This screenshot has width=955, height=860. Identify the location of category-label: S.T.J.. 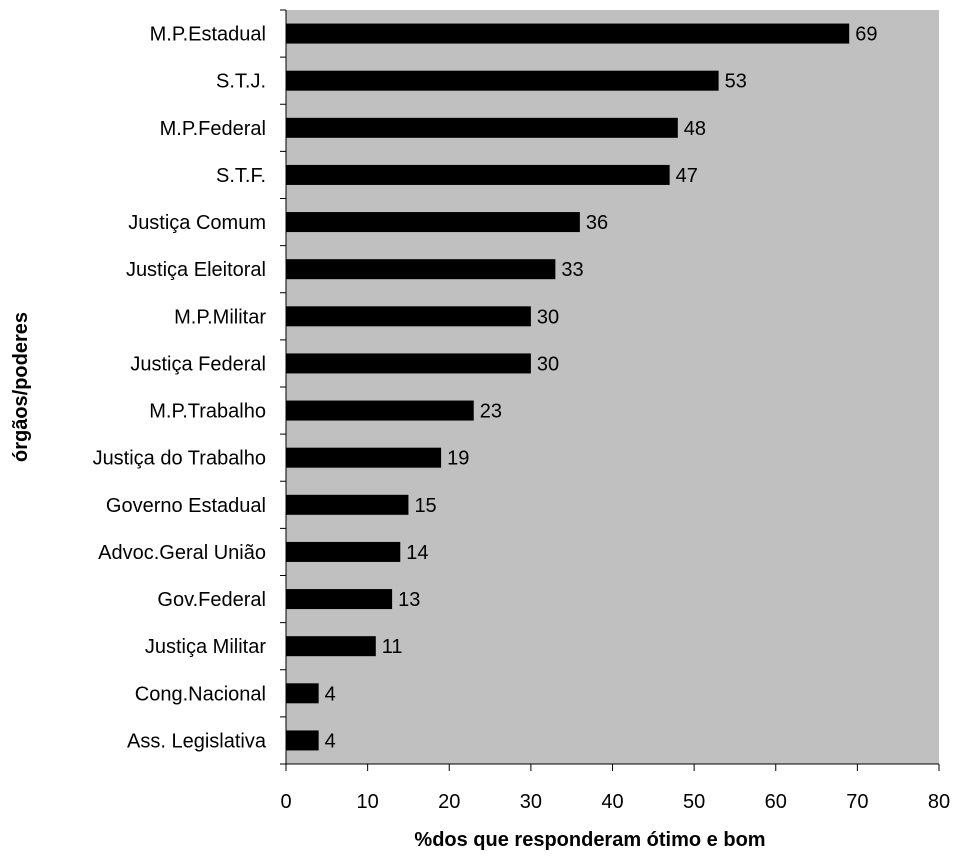
(241, 82).